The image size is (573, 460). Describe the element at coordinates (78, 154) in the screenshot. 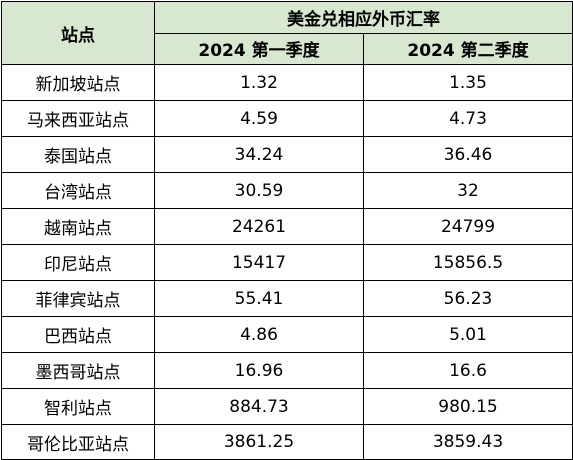

I see `station-cell: 泰国站点` at that location.